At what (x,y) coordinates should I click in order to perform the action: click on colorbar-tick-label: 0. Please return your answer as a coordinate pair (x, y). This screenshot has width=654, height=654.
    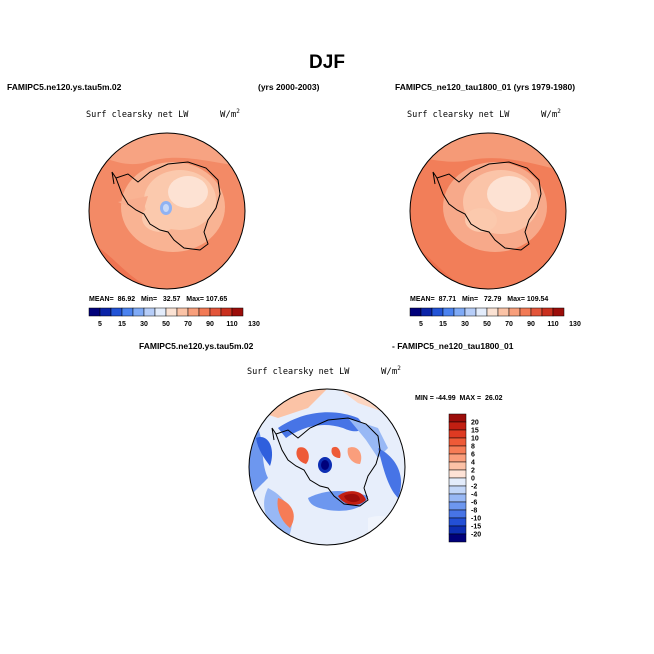
    Looking at the image, I should click on (473, 479).